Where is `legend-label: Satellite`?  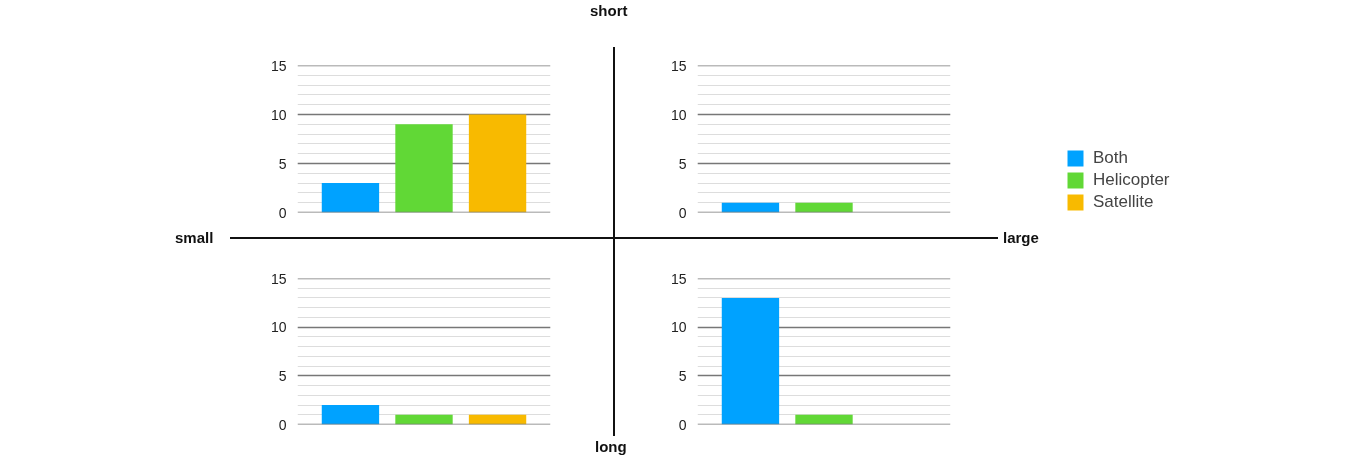
legend-label: Satellite is located at coordinates (1123, 202).